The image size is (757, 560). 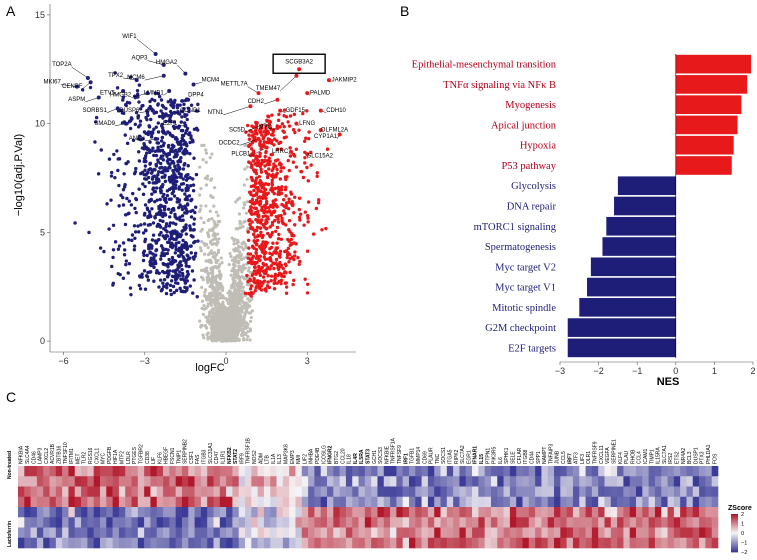 I want to click on pathway-label: TNFα signaling via NFκ B, so click(x=499, y=85).